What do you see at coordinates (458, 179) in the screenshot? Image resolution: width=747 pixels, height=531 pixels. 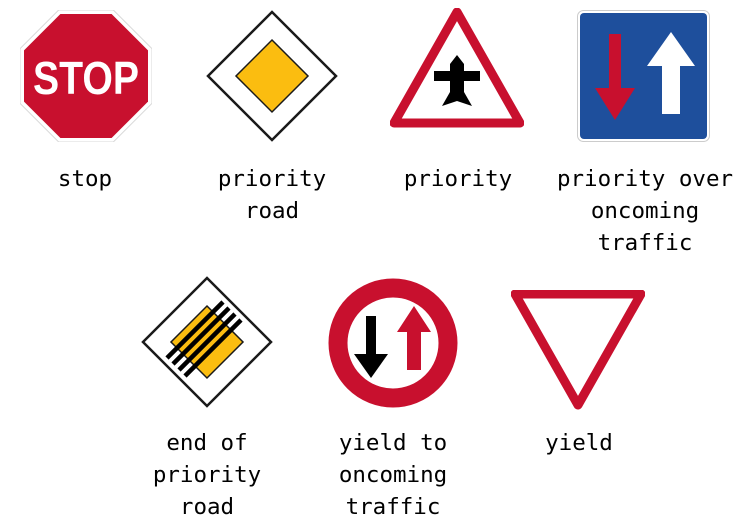 I see `priority-caption: priority` at bounding box center [458, 179].